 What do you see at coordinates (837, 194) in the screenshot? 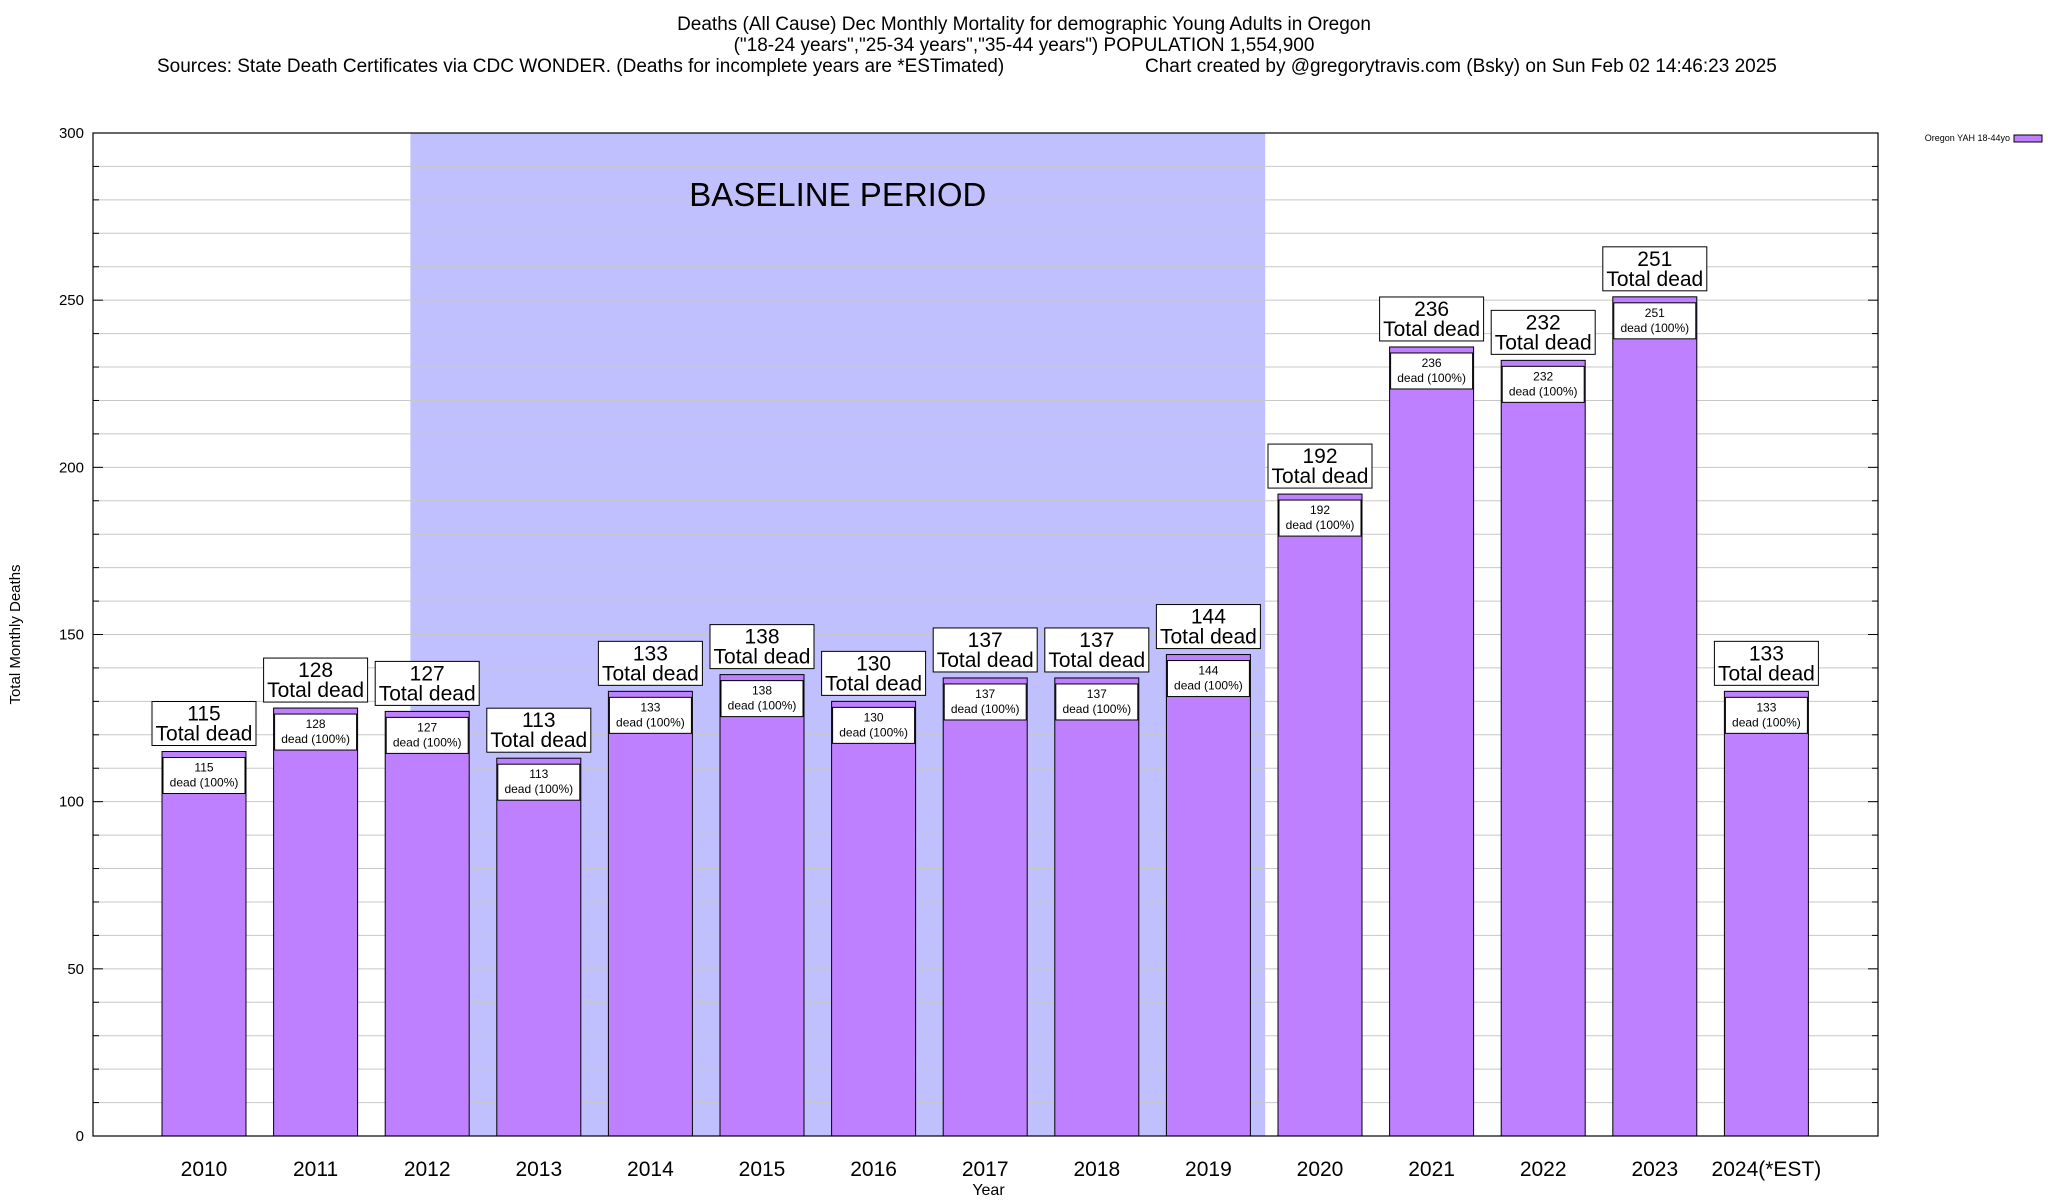
I see `baseline-period-label: BASELINE PERIOD` at bounding box center [837, 194].